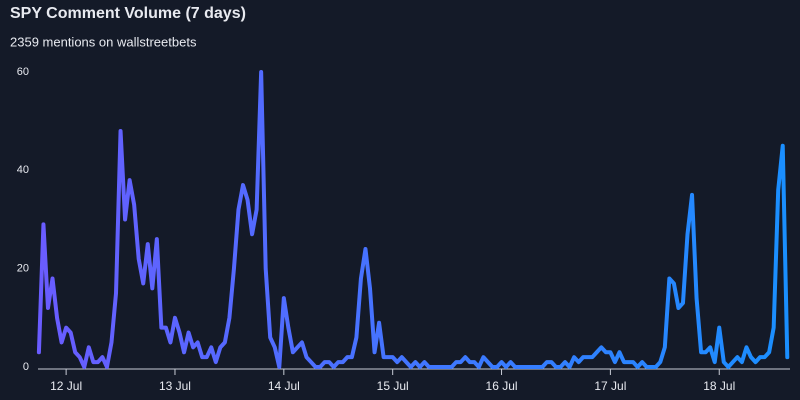 The height and width of the screenshot is (400, 800). I want to click on x-tick-label: 12 Jul, so click(66, 386).